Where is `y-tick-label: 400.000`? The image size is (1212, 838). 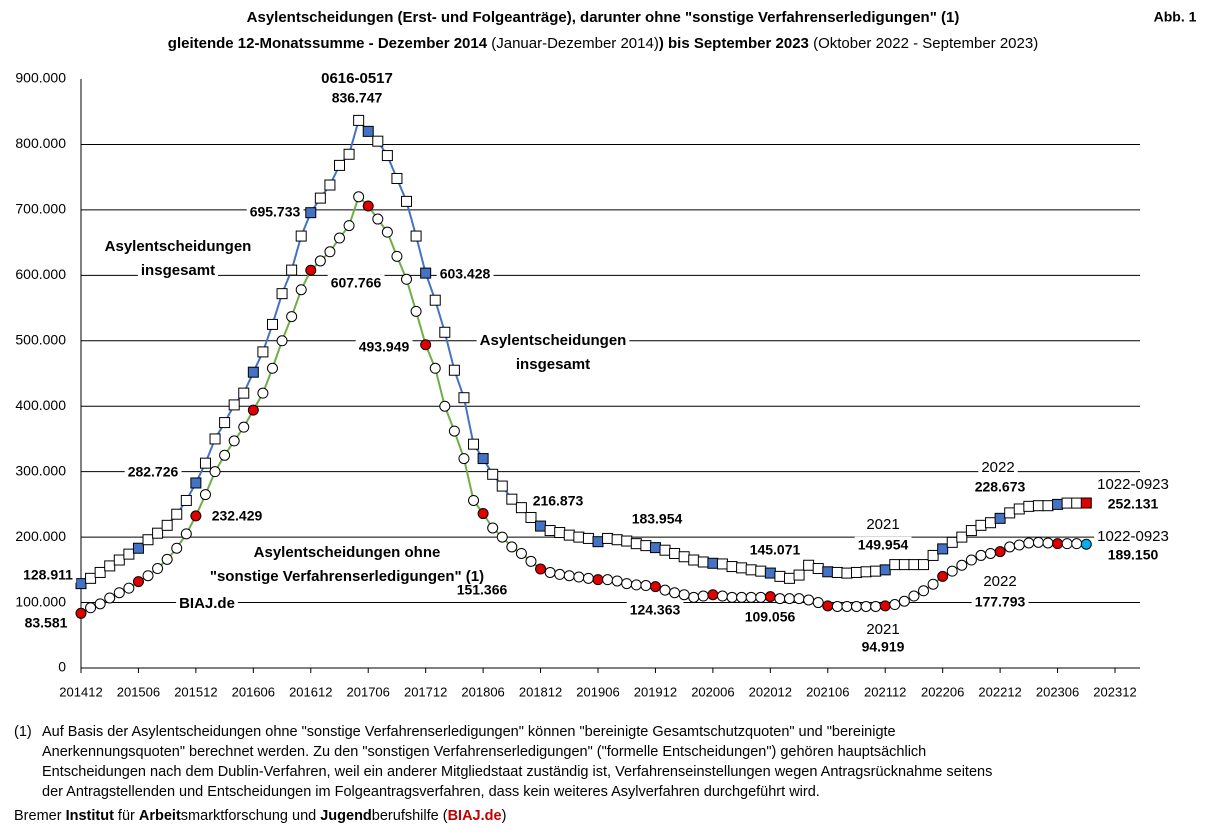
y-tick-label: 400.000 is located at coordinates (40, 405).